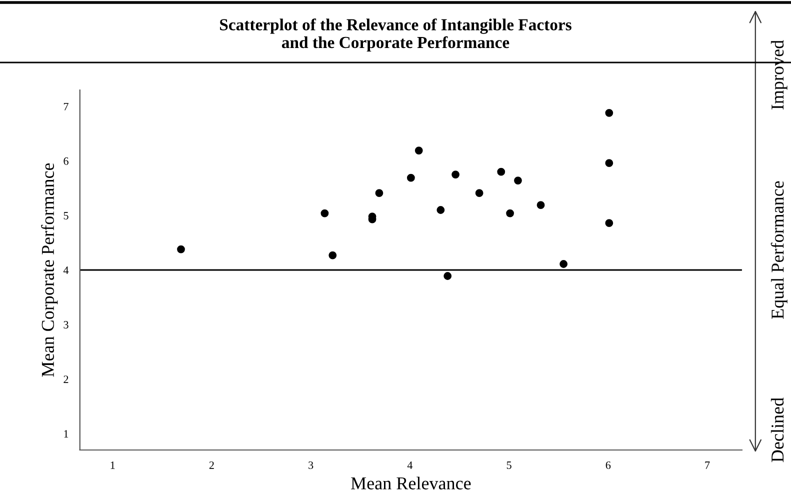 The width and height of the screenshot is (791, 500). What do you see at coordinates (211, 465) in the screenshot?
I see `x-tick-label: 2` at bounding box center [211, 465].